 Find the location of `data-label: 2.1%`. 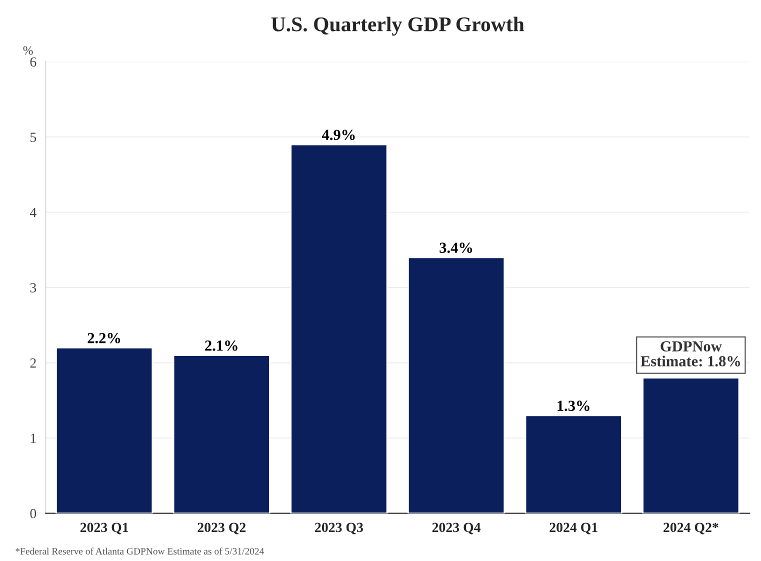

data-label: 2.1% is located at coordinates (221, 345).